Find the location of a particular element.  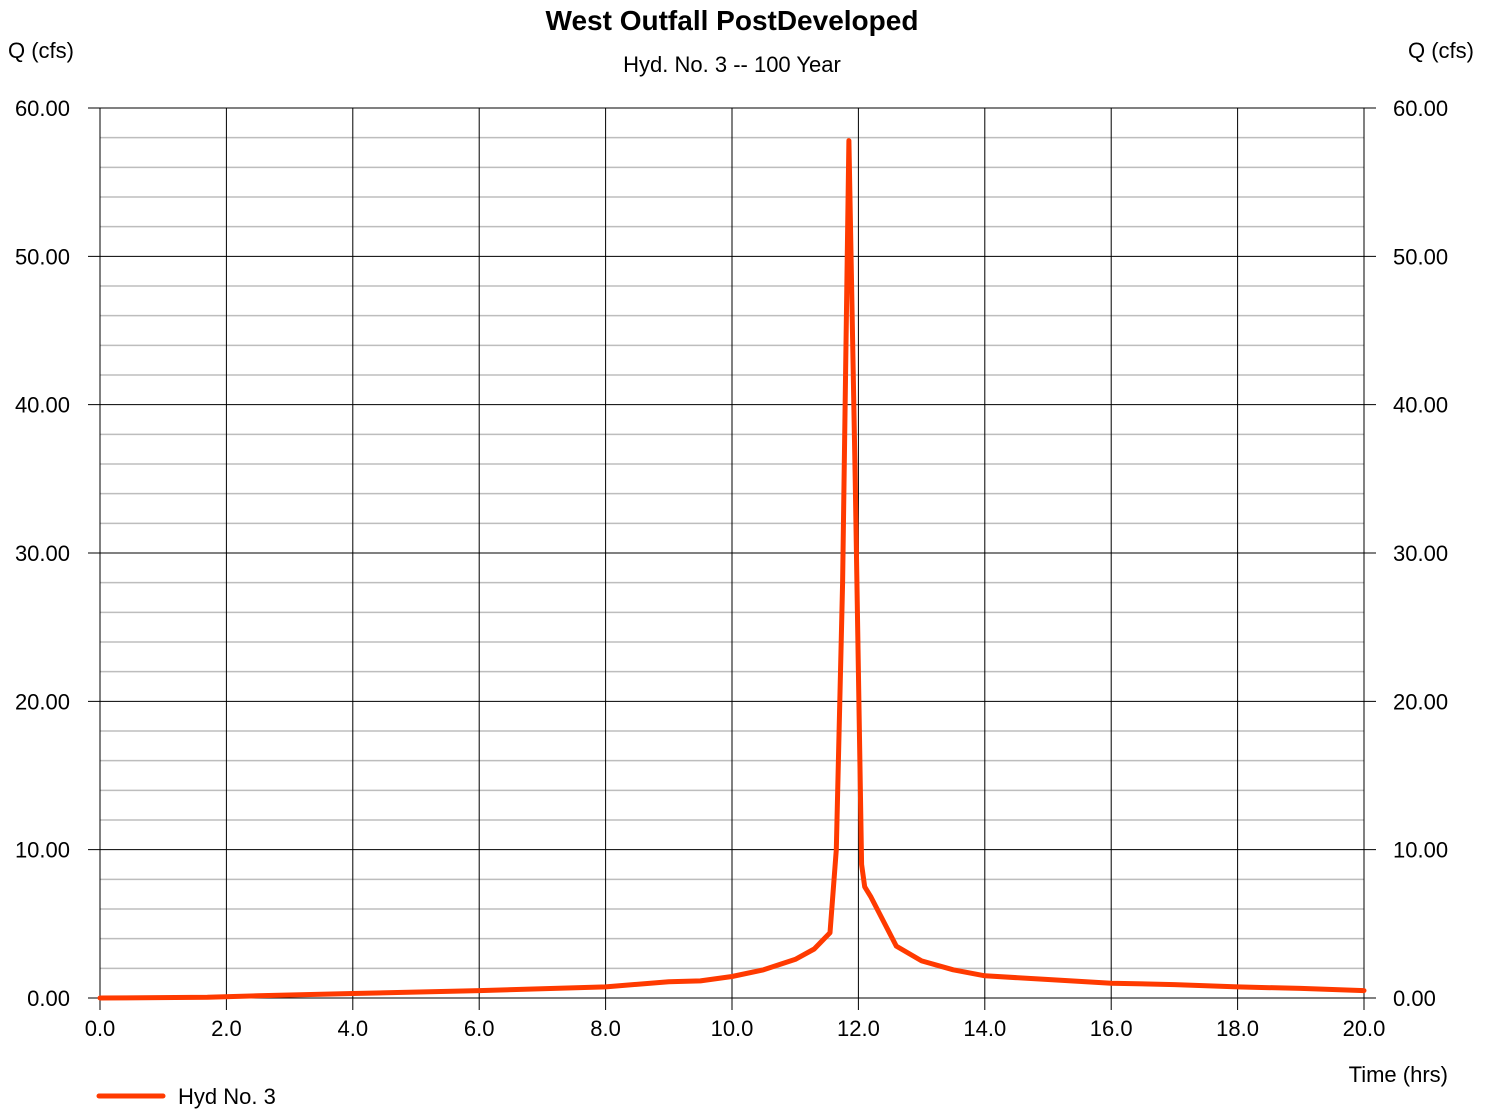

x-tick-label: 4.0 is located at coordinates (353, 1028).